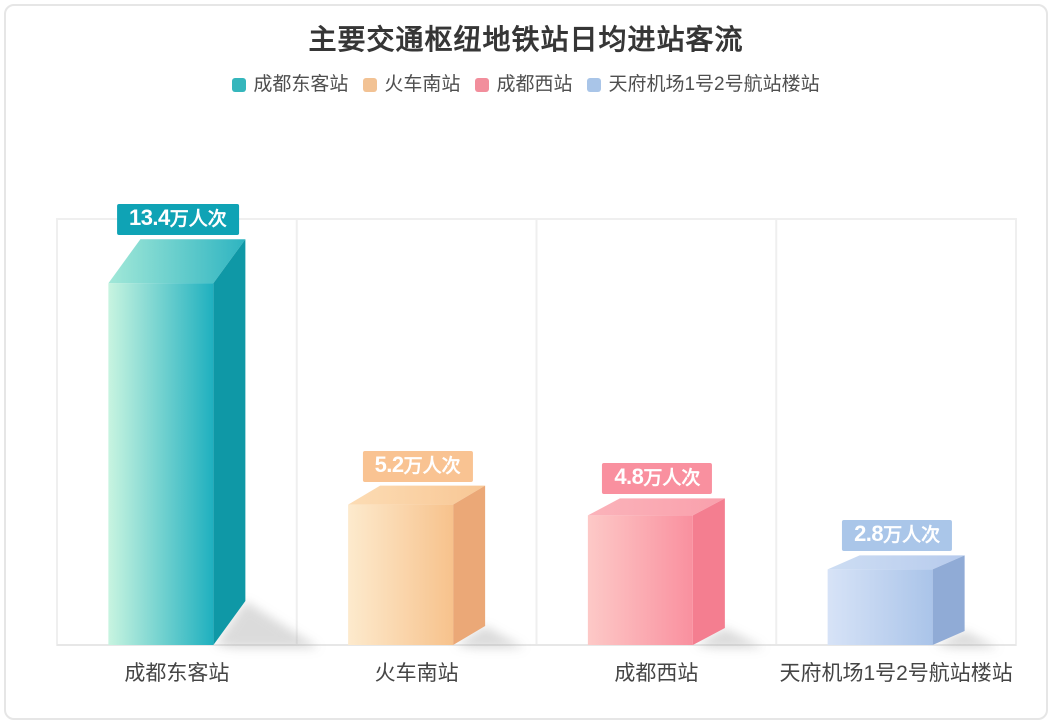  What do you see at coordinates (526, 39) in the screenshot?
I see `chart-title: 主要交通枢纽地铁站日均进站客流` at bounding box center [526, 39].